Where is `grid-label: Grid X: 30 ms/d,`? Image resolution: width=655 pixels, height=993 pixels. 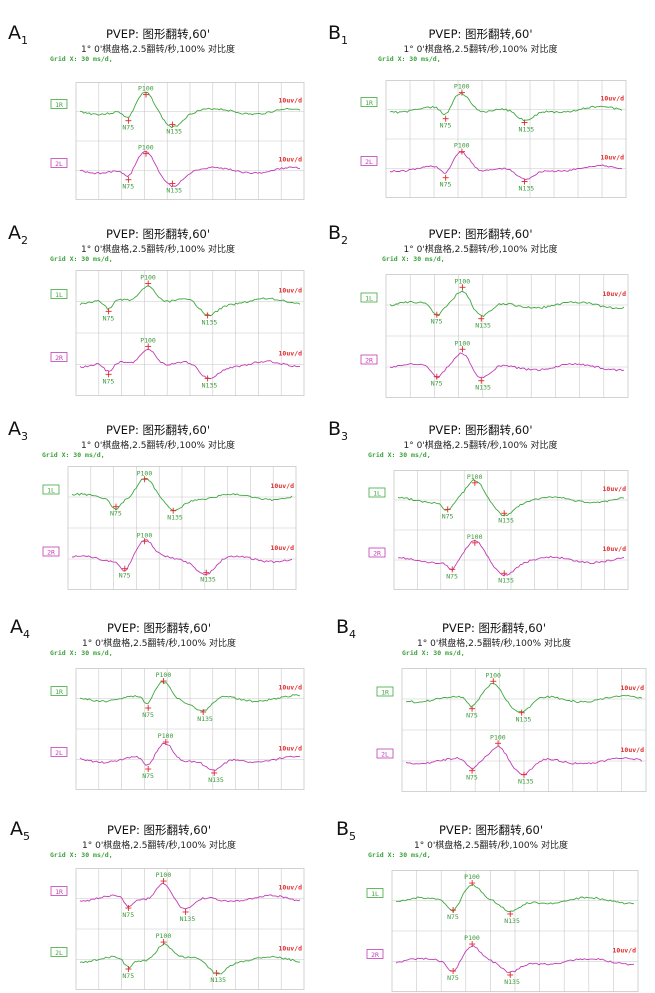
grid-label: Grid X: 30 ms/d, is located at coordinates (433, 653).